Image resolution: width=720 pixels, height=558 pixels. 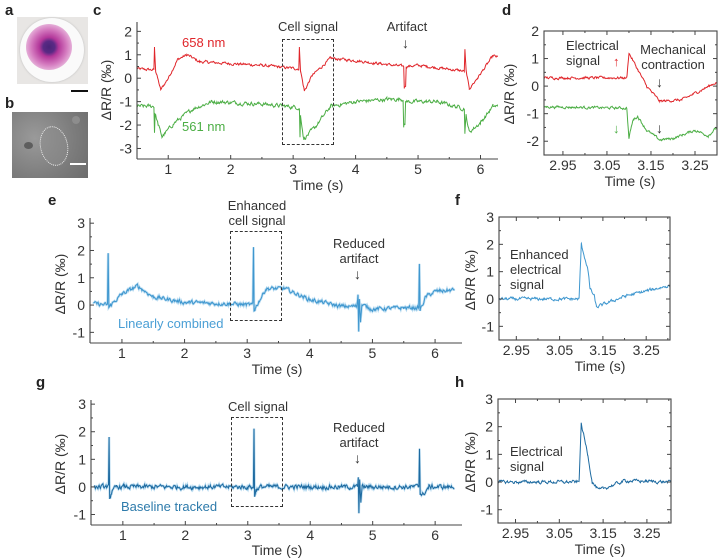 What do you see at coordinates (49, 47) in the screenshot?
I see `dish-stain` at bounding box center [49, 47].